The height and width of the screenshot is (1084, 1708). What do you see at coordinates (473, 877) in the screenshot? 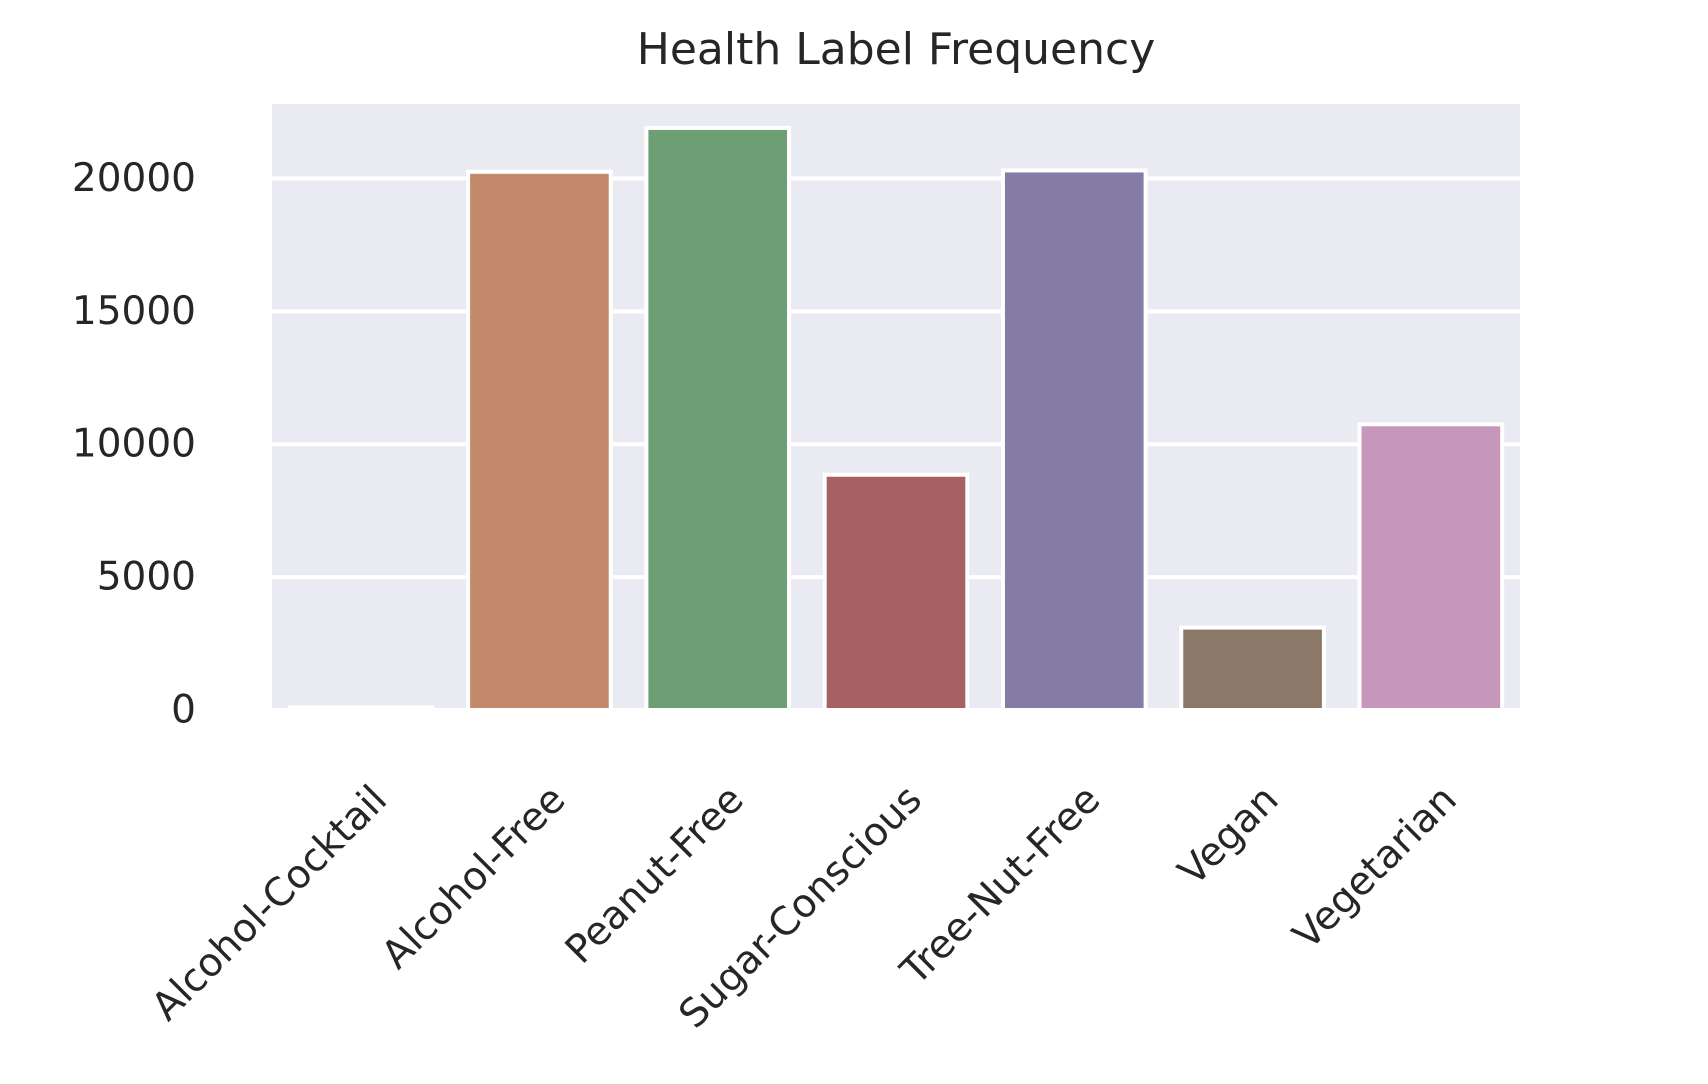
I see `x-tick-label: Alcohol-Free` at bounding box center [473, 877].